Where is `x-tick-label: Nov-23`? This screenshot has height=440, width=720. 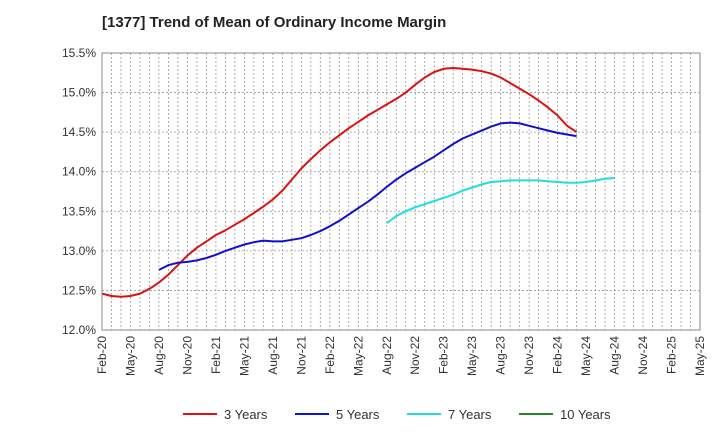 x-tick-label: Nov-23 is located at coordinates (529, 355).